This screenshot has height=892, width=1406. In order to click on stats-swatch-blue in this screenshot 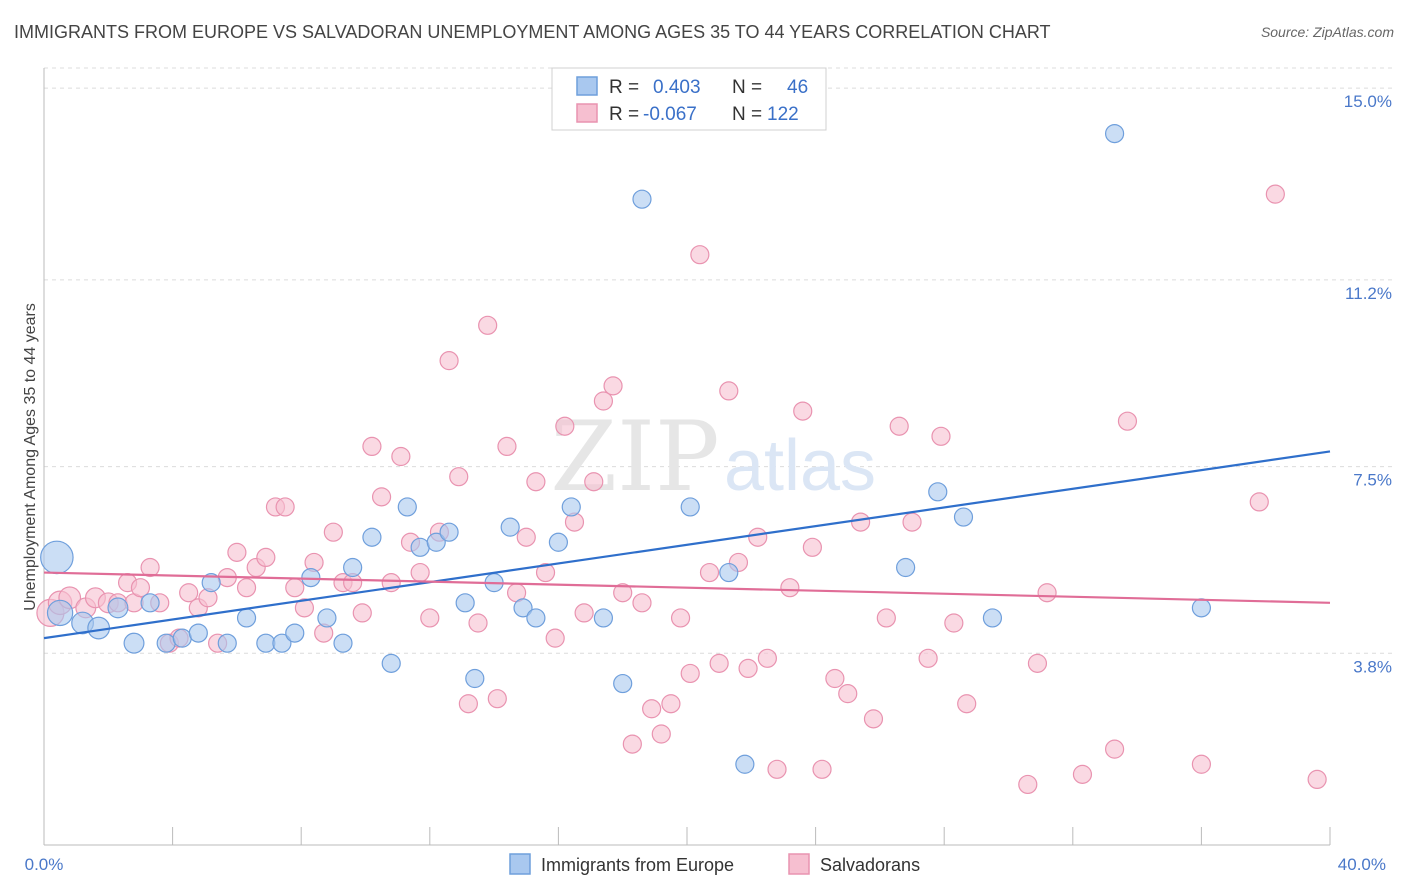, I will do `click(587, 86)`.